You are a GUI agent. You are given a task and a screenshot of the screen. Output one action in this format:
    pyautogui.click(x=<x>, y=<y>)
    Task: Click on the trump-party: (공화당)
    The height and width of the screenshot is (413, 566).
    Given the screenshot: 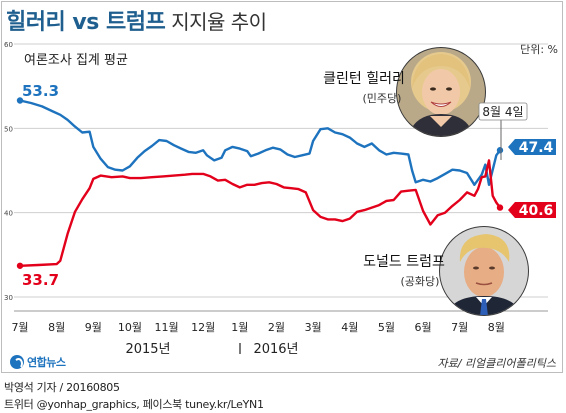 What is the action you would take?
    pyautogui.click(x=420, y=281)
    